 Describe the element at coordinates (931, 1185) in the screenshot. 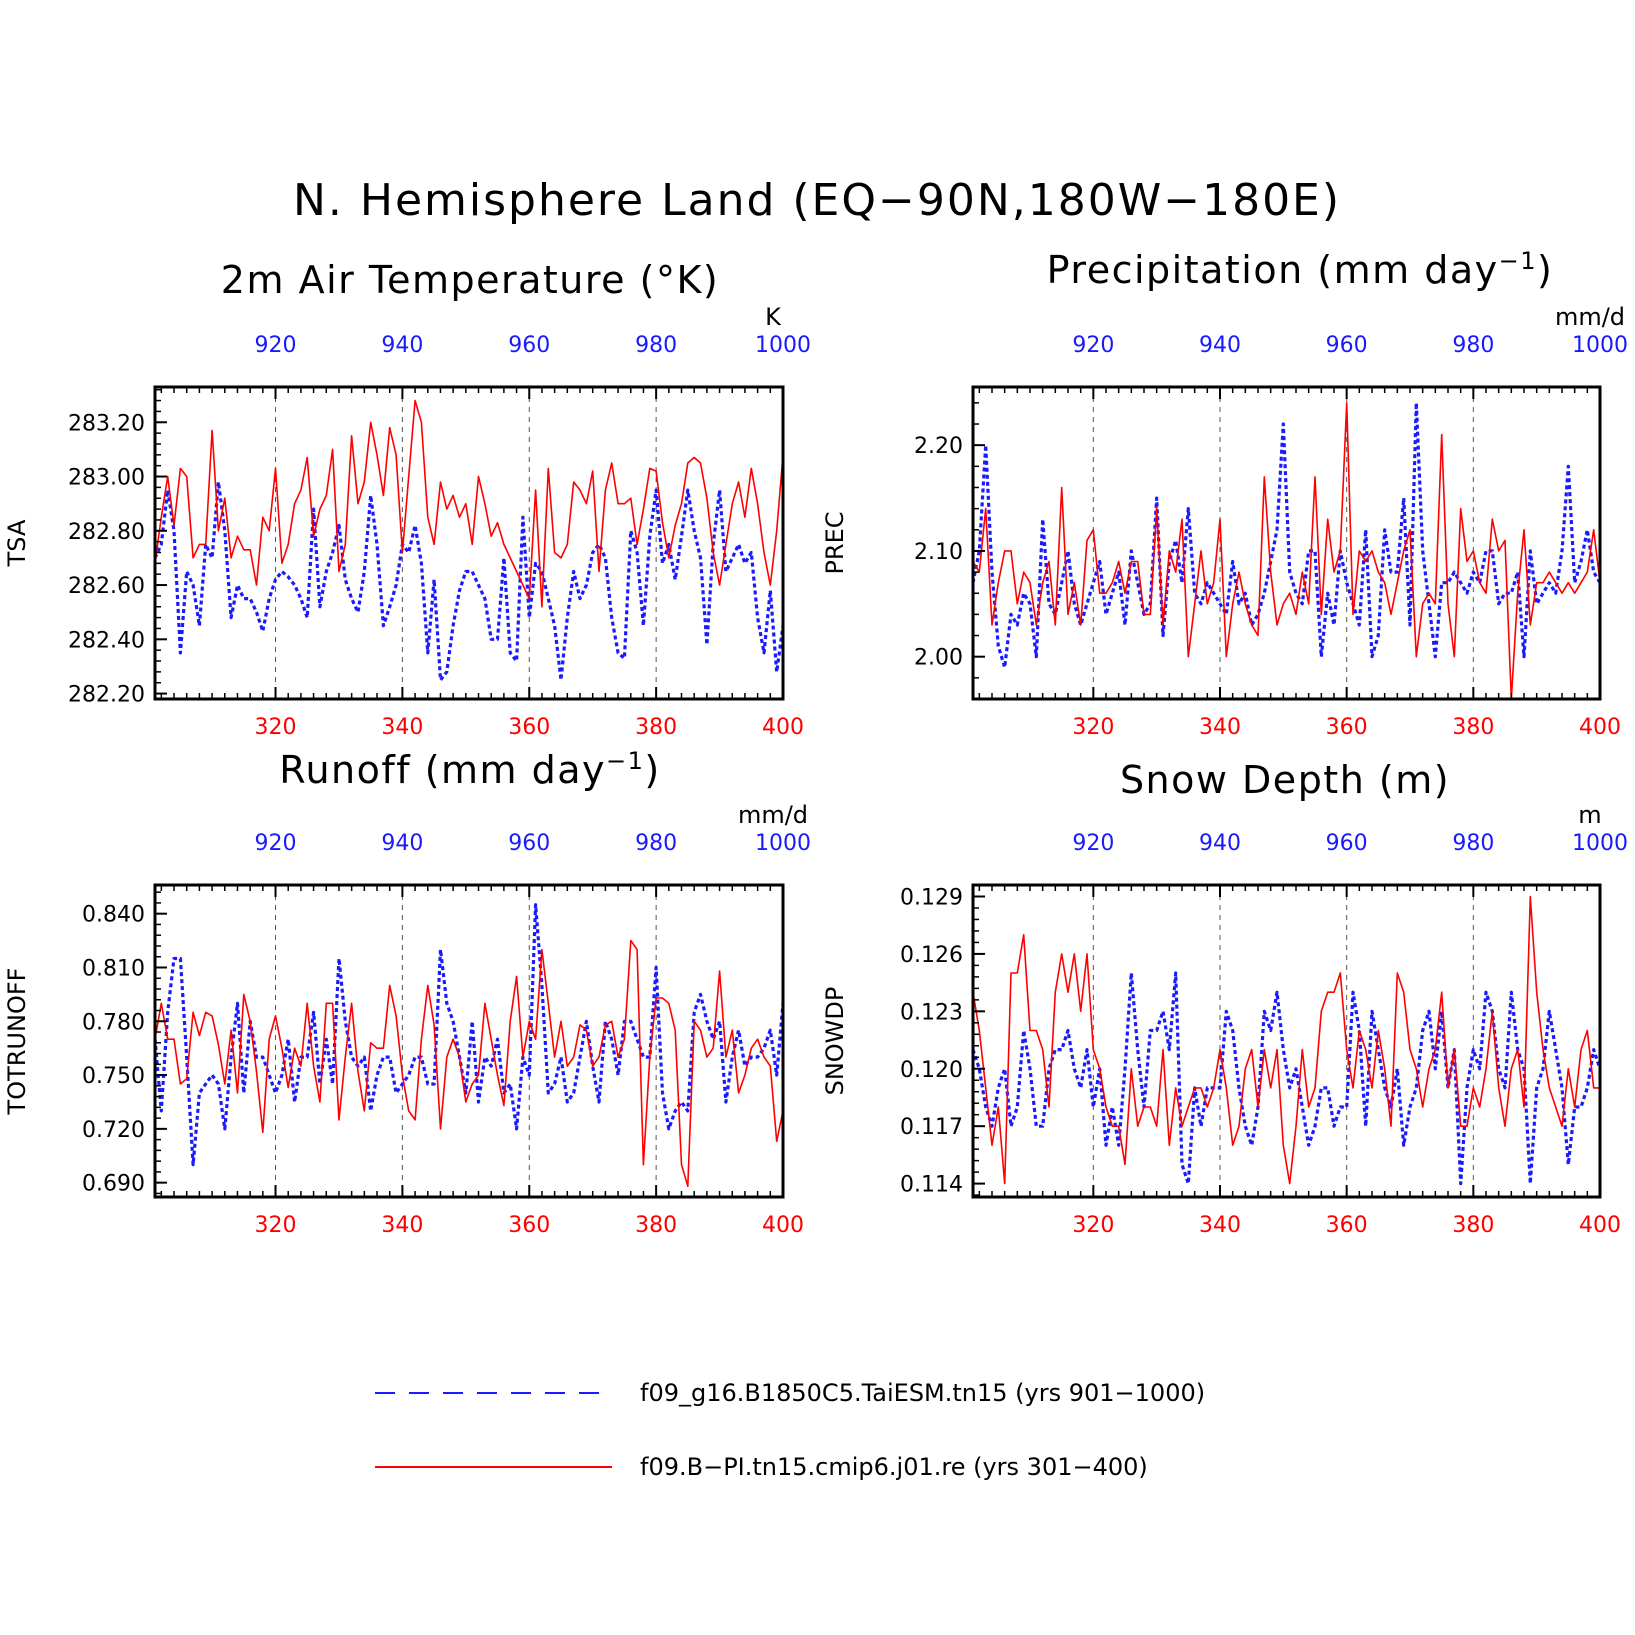

I see `y-tick-label: 0.114` at that location.